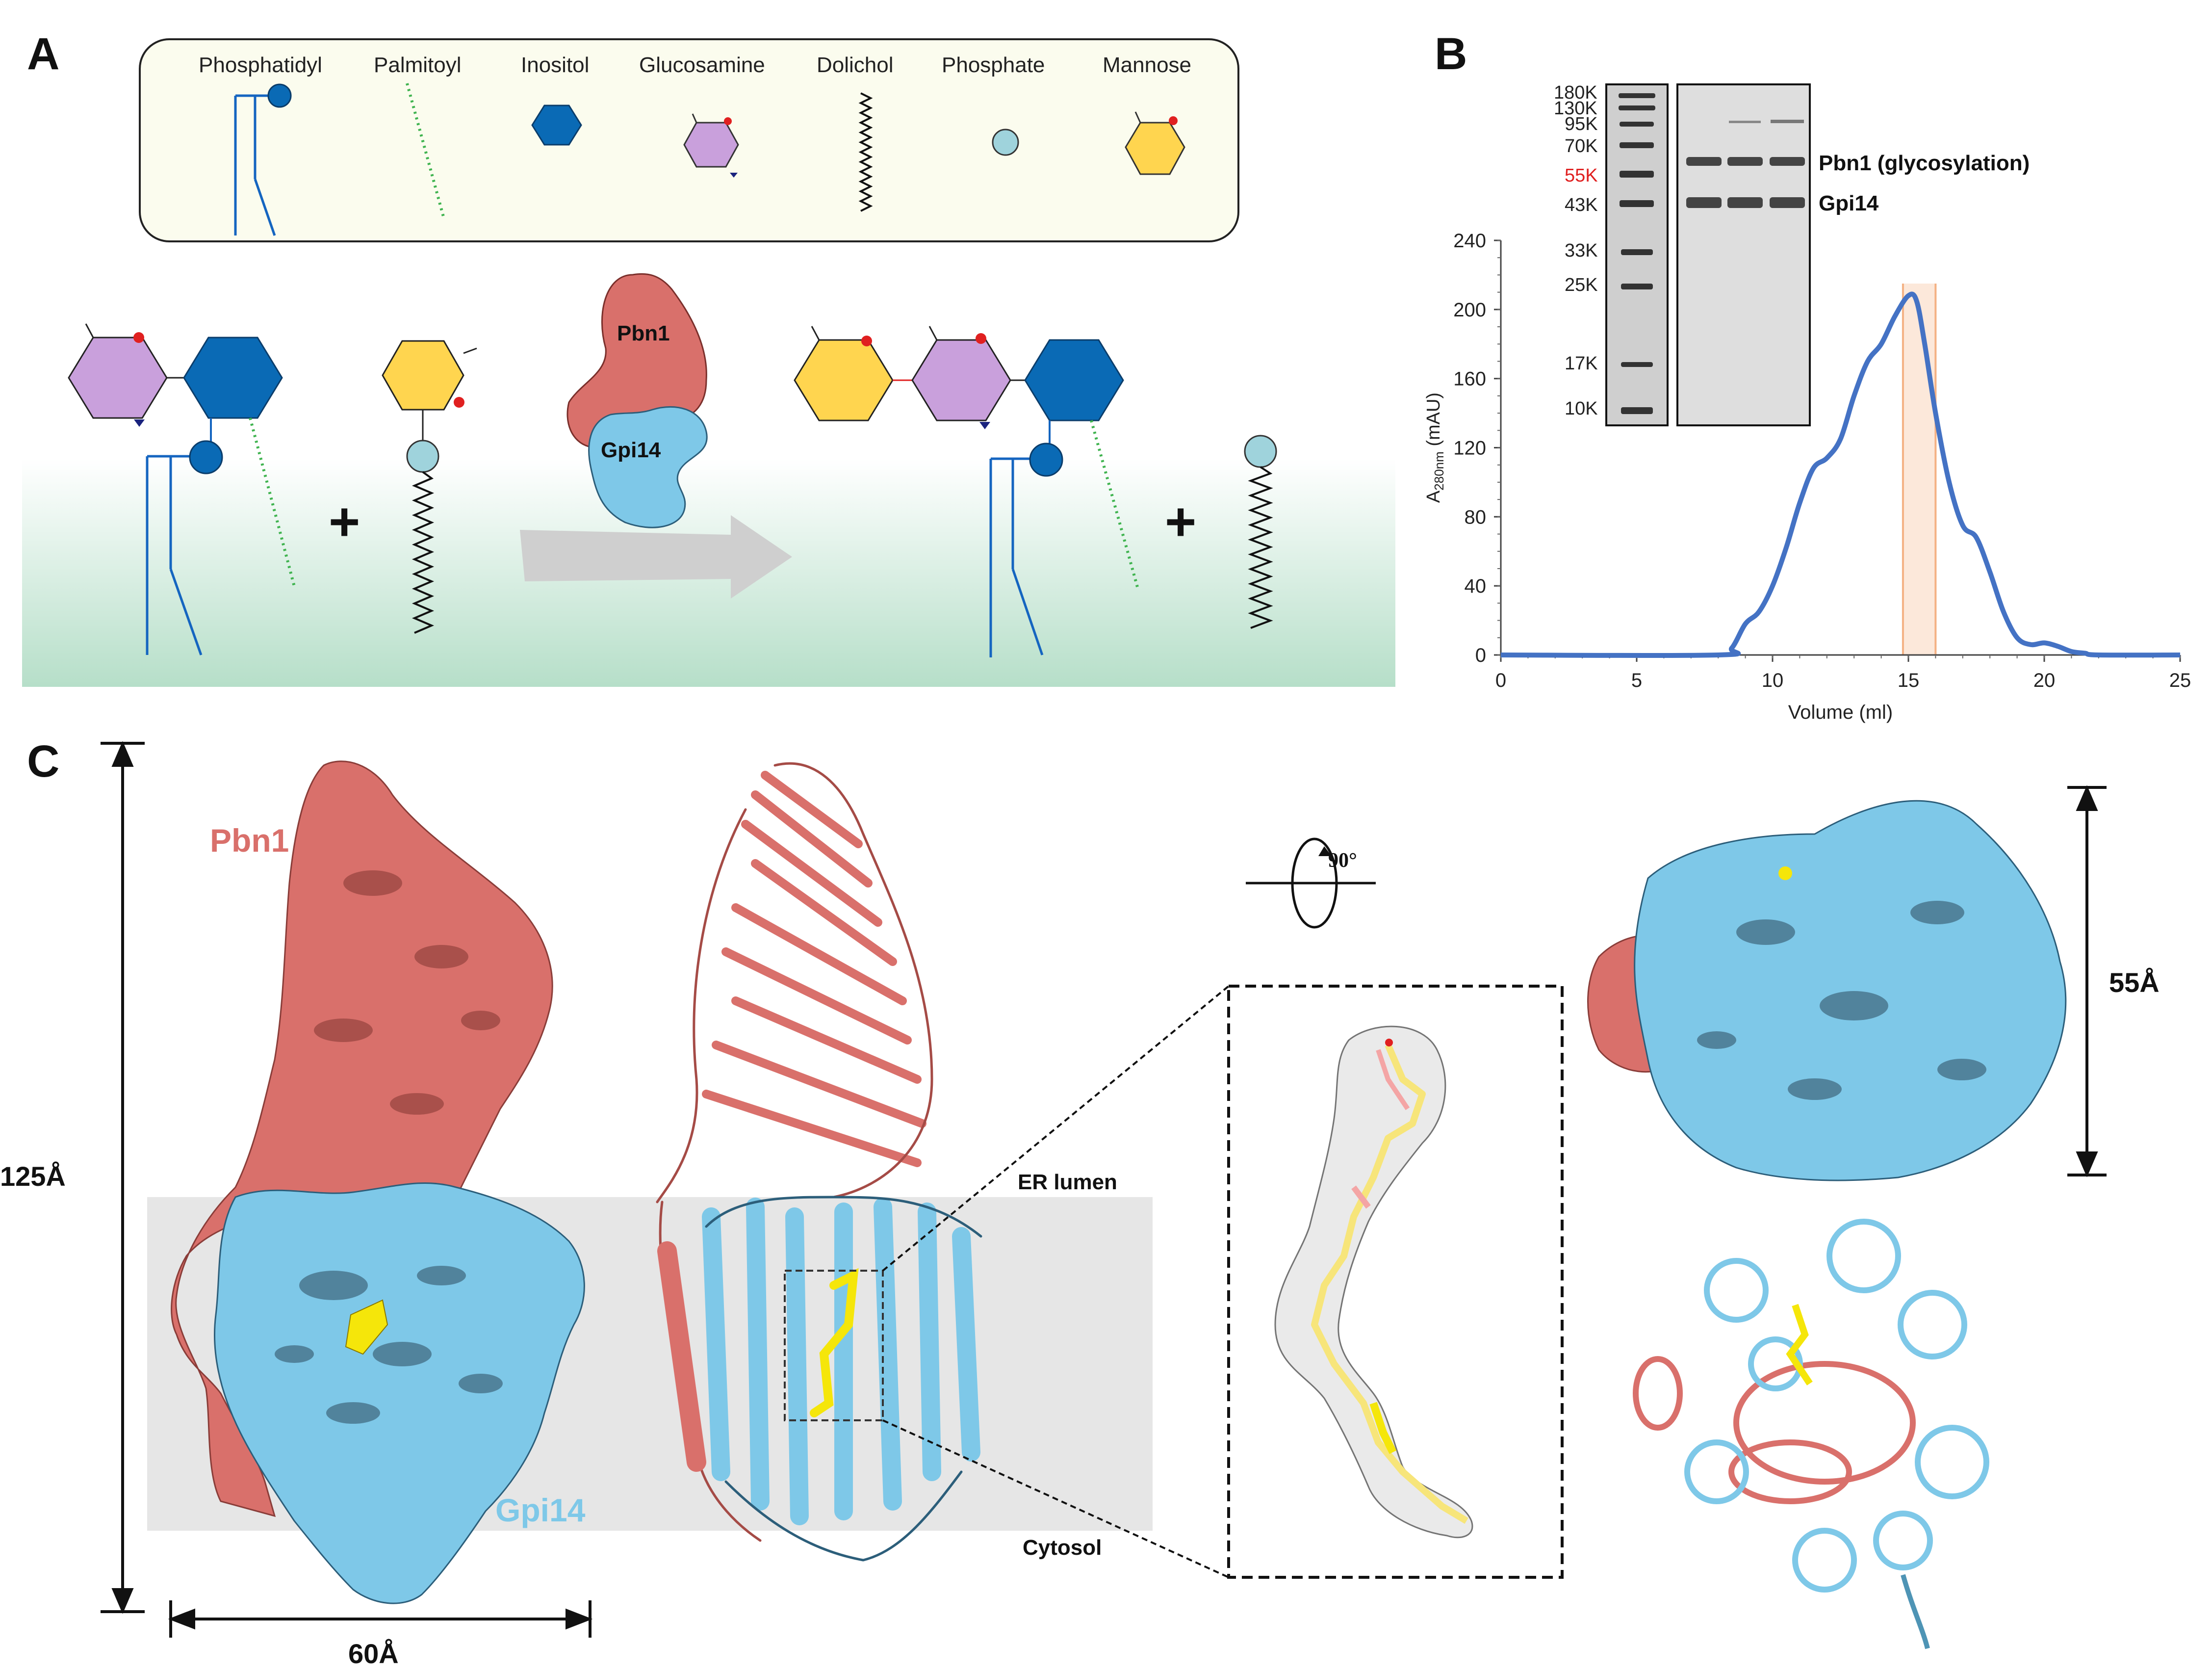 Image resolution: width=2212 pixels, height=1672 pixels. Describe the element at coordinates (1373, 1282) in the screenshot. I see `ligand-density` at that location.